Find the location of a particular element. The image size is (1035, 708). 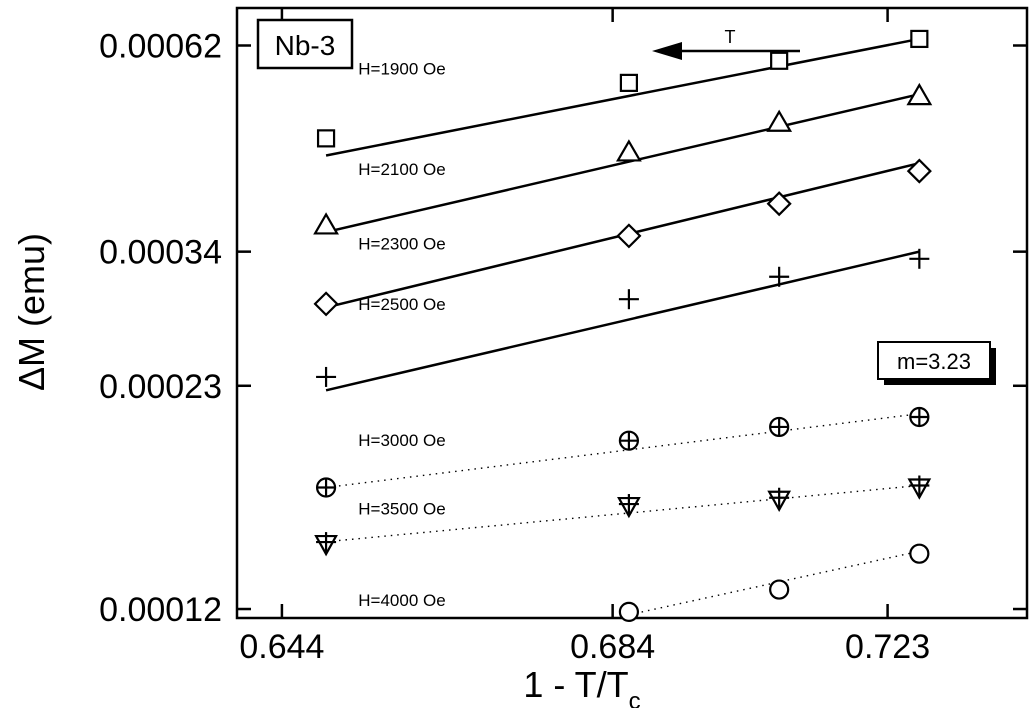

series-label: H=3500 Oe is located at coordinates (401, 509).